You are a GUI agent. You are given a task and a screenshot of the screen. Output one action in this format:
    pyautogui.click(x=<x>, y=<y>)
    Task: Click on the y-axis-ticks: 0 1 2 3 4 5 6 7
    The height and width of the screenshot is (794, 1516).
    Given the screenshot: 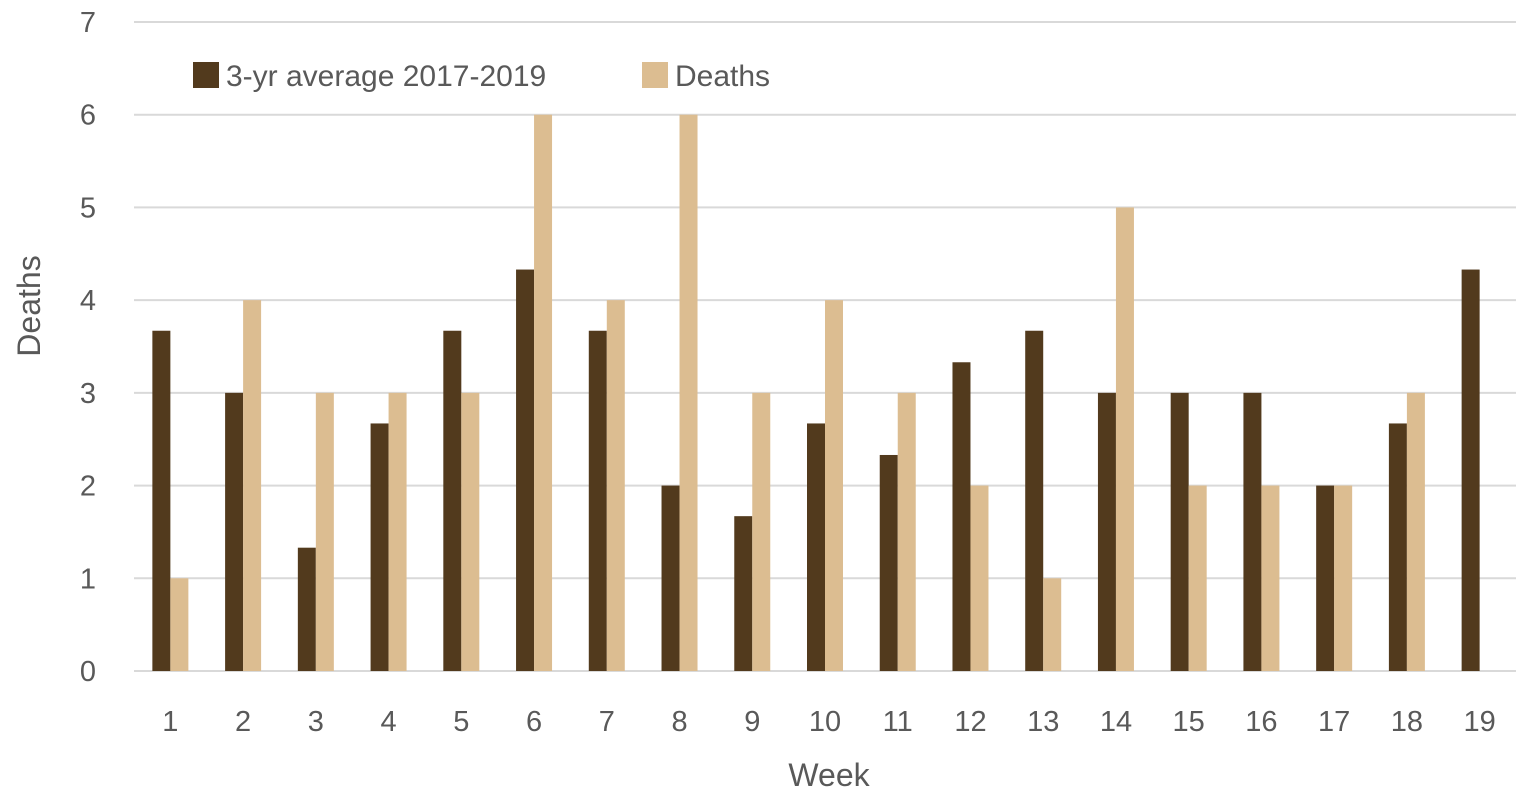 What is the action you would take?
    pyautogui.click(x=88, y=347)
    